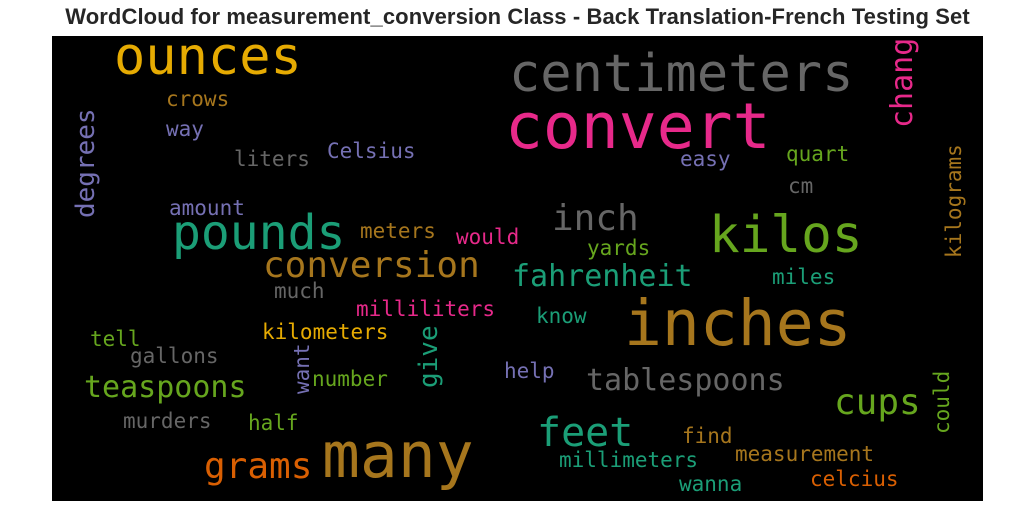 The height and width of the screenshot is (511, 1035). What do you see at coordinates (942, 402) in the screenshot?
I see `word-could: could` at bounding box center [942, 402].